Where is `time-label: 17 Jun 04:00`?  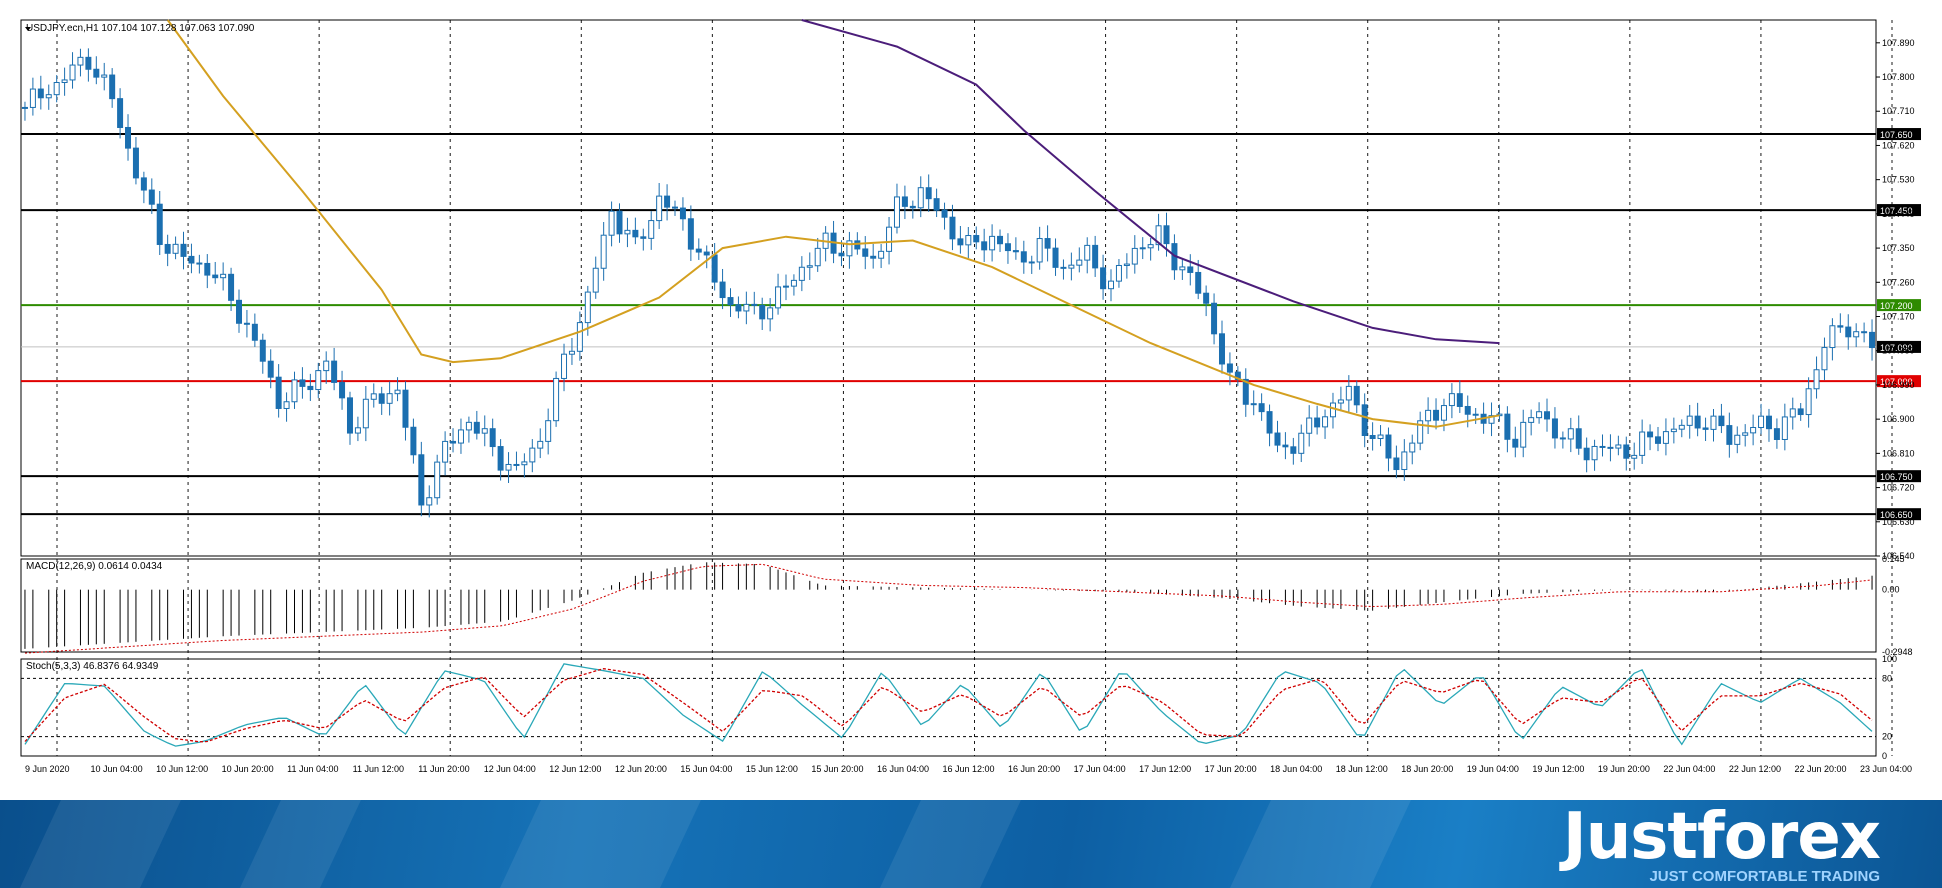 time-label: 17 Jun 04:00 is located at coordinates (1100, 769).